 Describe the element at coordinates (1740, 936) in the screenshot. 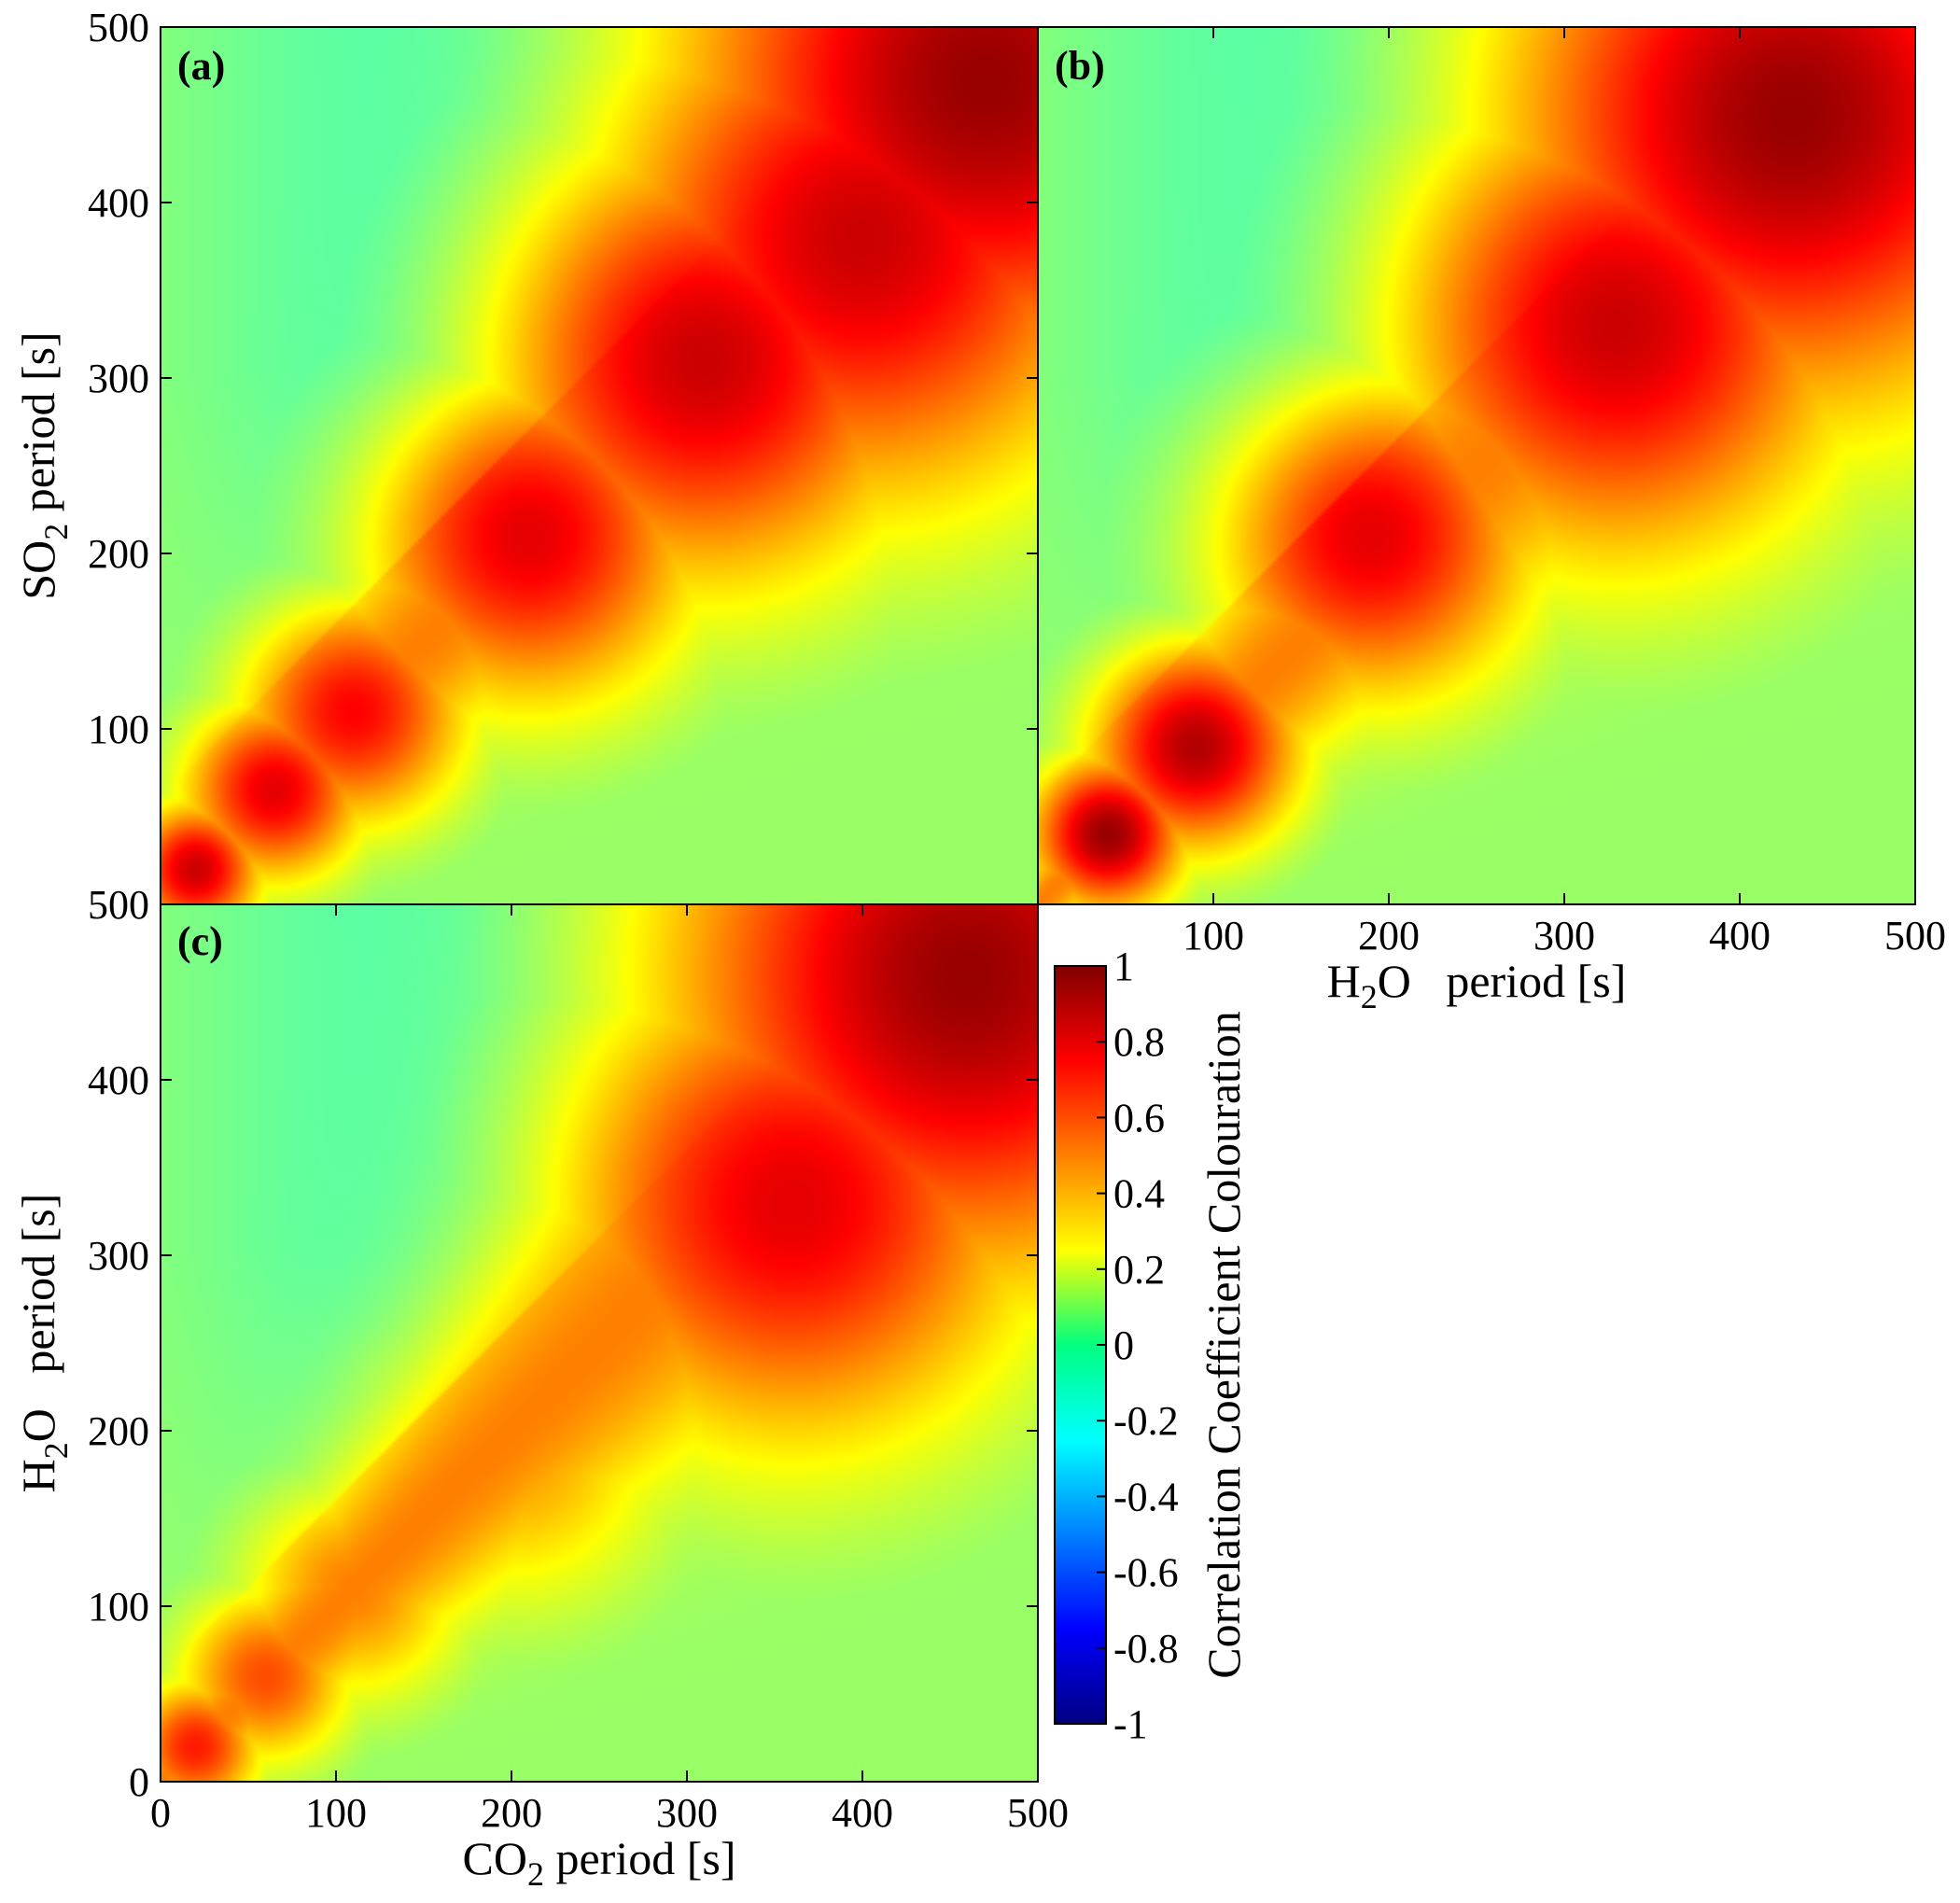

I see `panel-b-x-tick-label: 400` at that location.